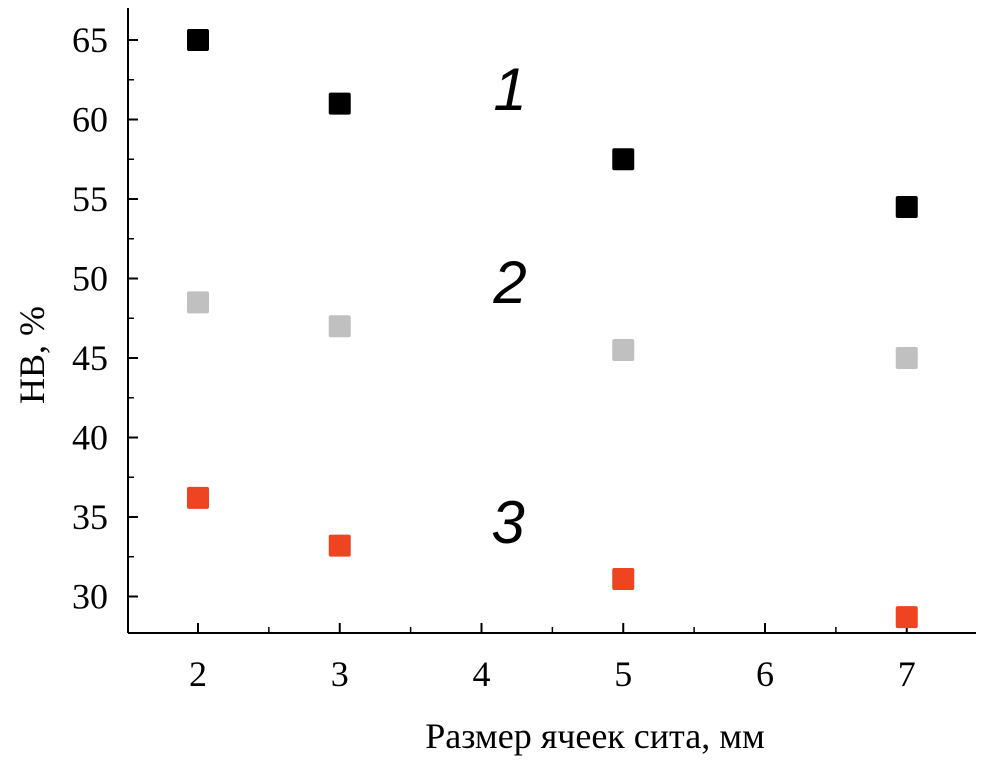  I want to click on x-tick-label: 2, so click(198, 674).